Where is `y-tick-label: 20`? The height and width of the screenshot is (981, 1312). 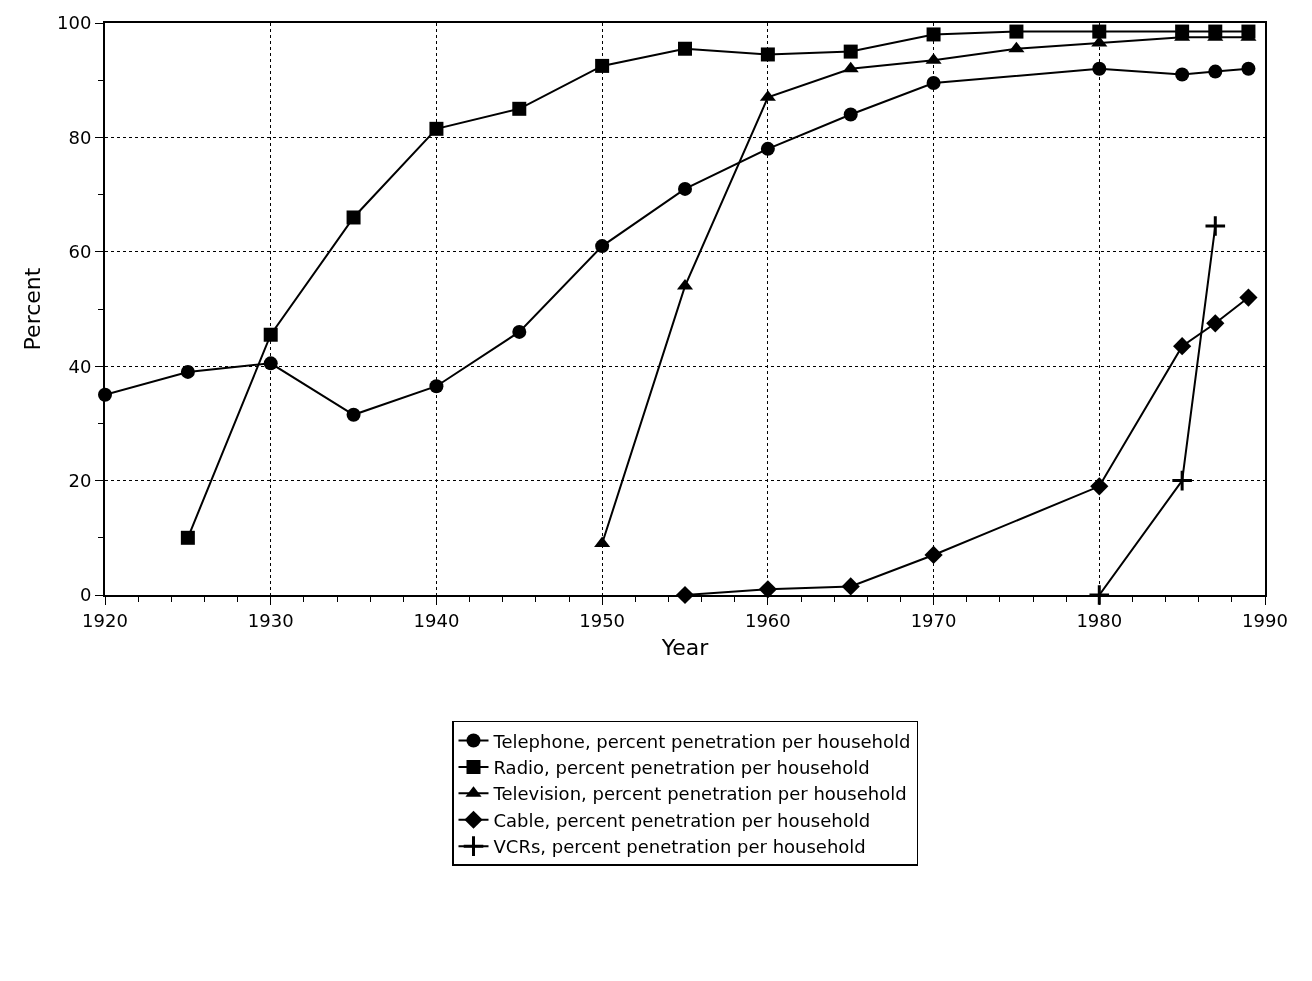
y-tick-label: 20 is located at coordinates (80, 480).